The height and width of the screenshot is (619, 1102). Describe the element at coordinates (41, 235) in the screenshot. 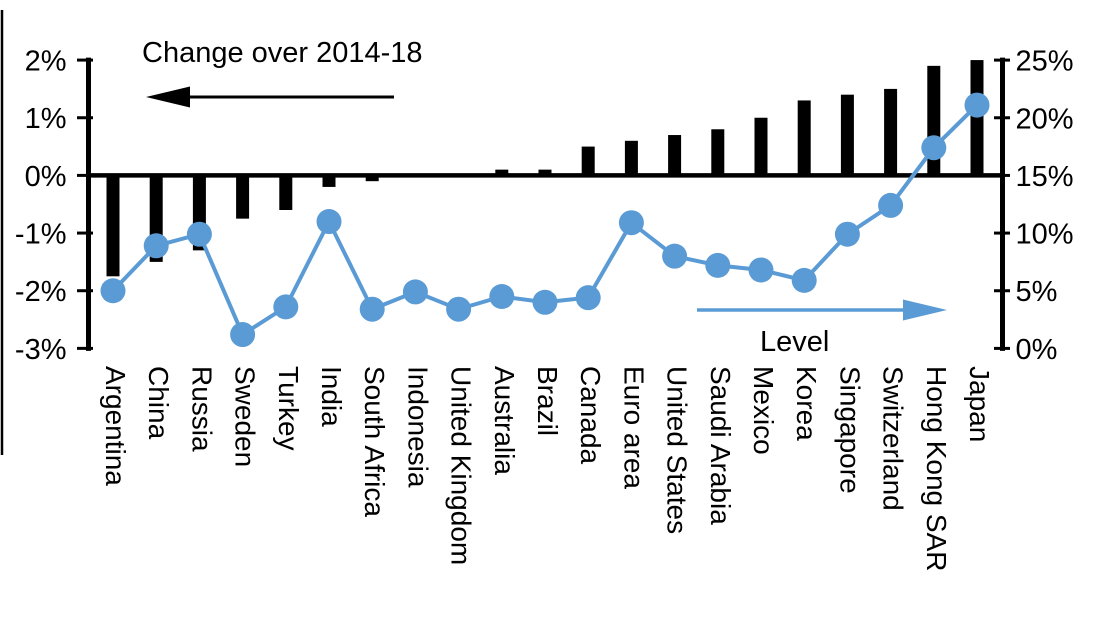

I see `left-axis-tick-label: -1%` at that location.